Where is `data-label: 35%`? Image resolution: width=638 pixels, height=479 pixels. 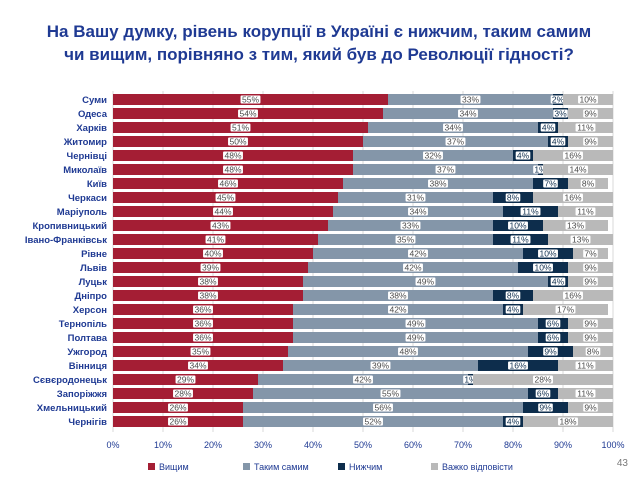 data-label: 35% is located at coordinates (405, 240).